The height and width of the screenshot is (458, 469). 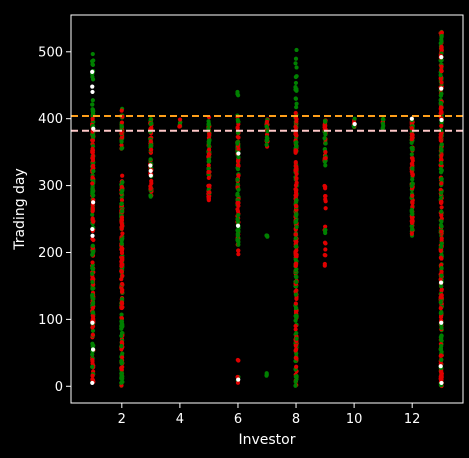 I want to click on y-tick-label: 100, so click(x=50, y=320).